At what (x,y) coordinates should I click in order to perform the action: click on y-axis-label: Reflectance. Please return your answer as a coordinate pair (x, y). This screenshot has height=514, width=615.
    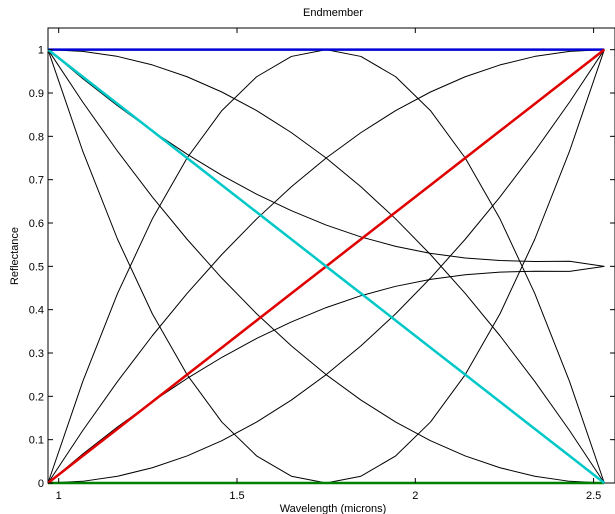
    Looking at the image, I should click on (15, 256).